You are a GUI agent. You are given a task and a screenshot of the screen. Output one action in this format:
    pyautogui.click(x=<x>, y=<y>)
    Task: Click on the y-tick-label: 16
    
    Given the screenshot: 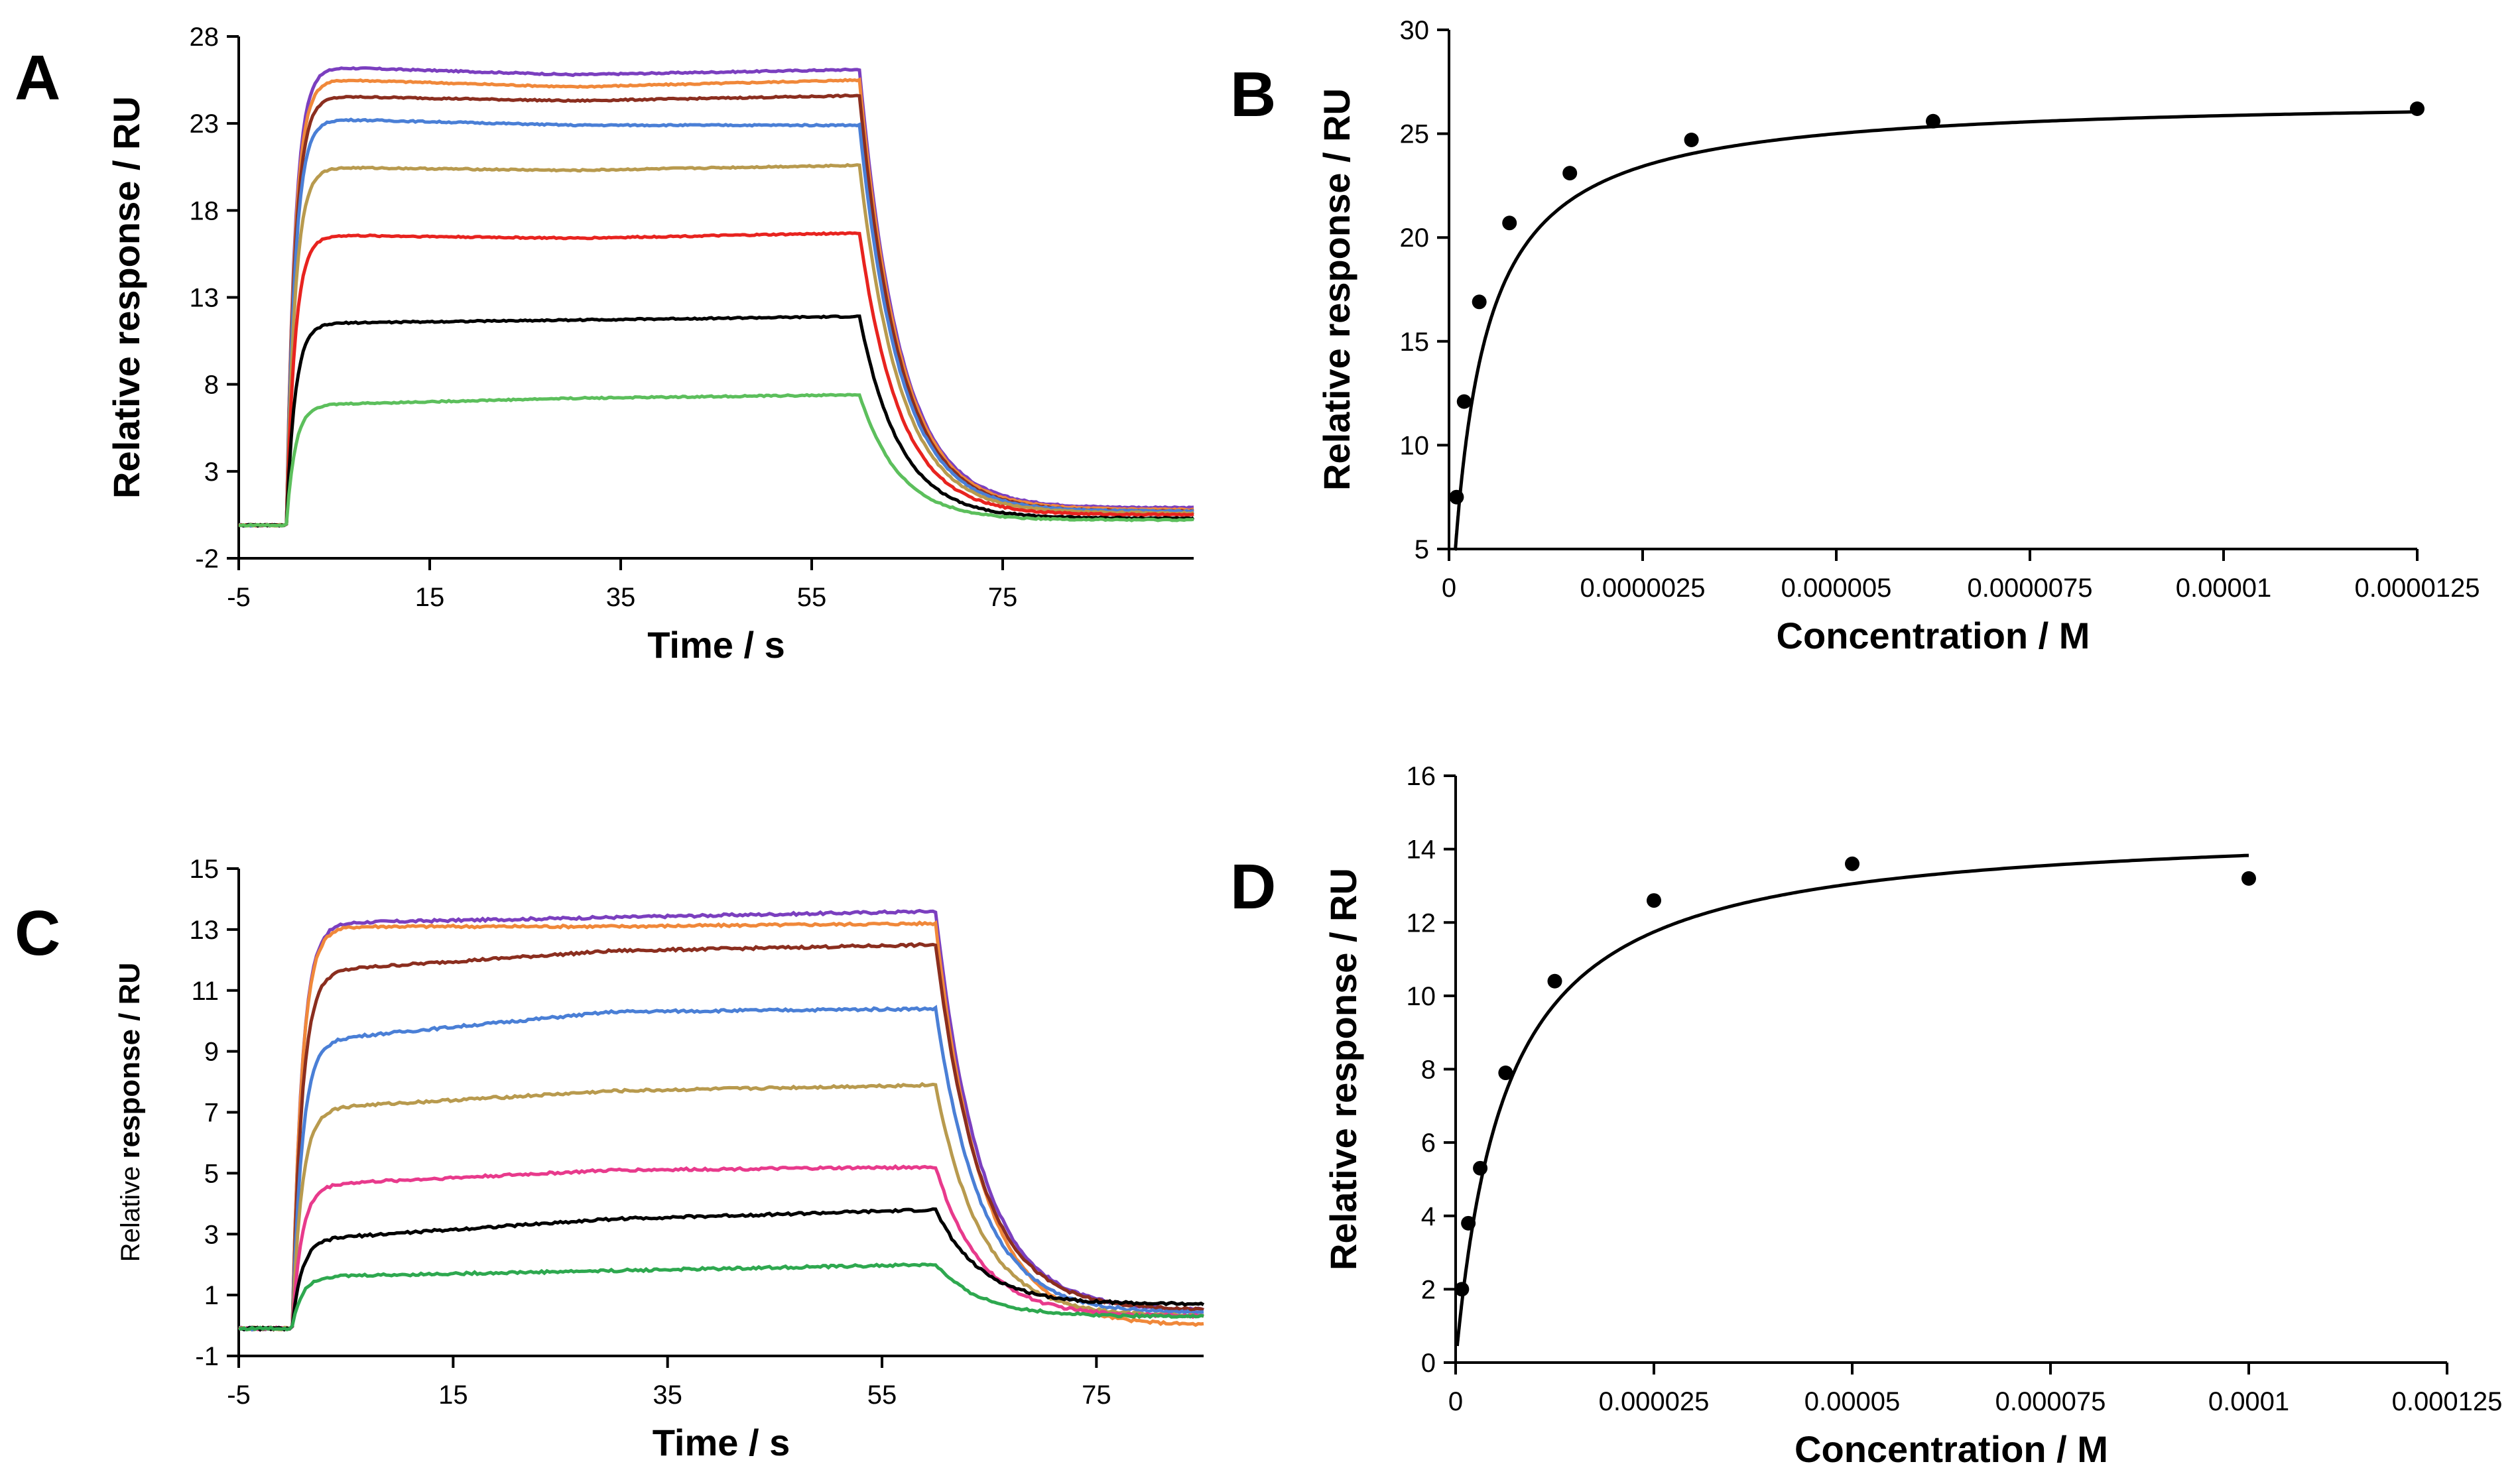 What is the action you would take?
    pyautogui.click(x=1421, y=776)
    